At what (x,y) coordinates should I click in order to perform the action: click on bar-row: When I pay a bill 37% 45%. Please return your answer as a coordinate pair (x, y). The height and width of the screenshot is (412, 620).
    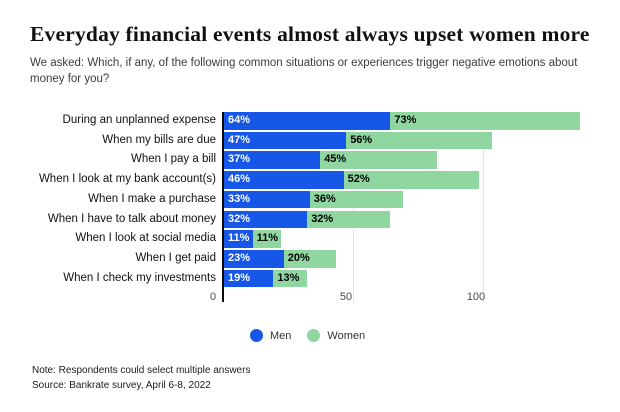
    Looking at the image, I should click on (310, 160).